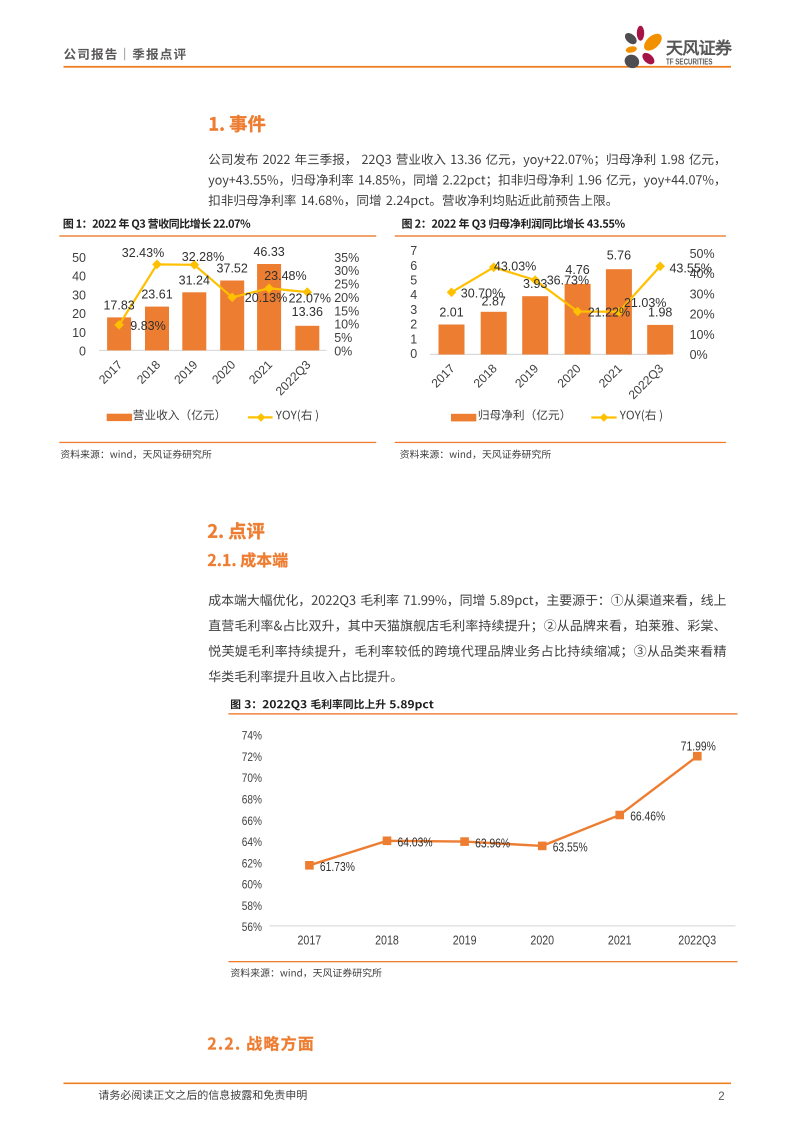  I want to click on svg-text: 5.76, so click(619, 256).